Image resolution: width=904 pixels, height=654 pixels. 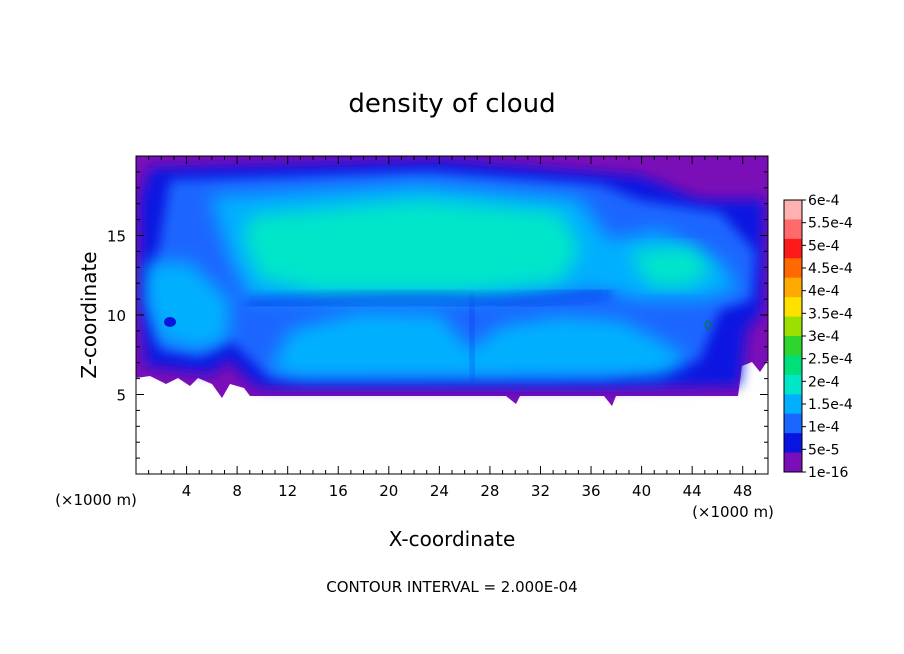 What do you see at coordinates (641, 491) in the screenshot?
I see `x-tick-label: 40` at bounding box center [641, 491].